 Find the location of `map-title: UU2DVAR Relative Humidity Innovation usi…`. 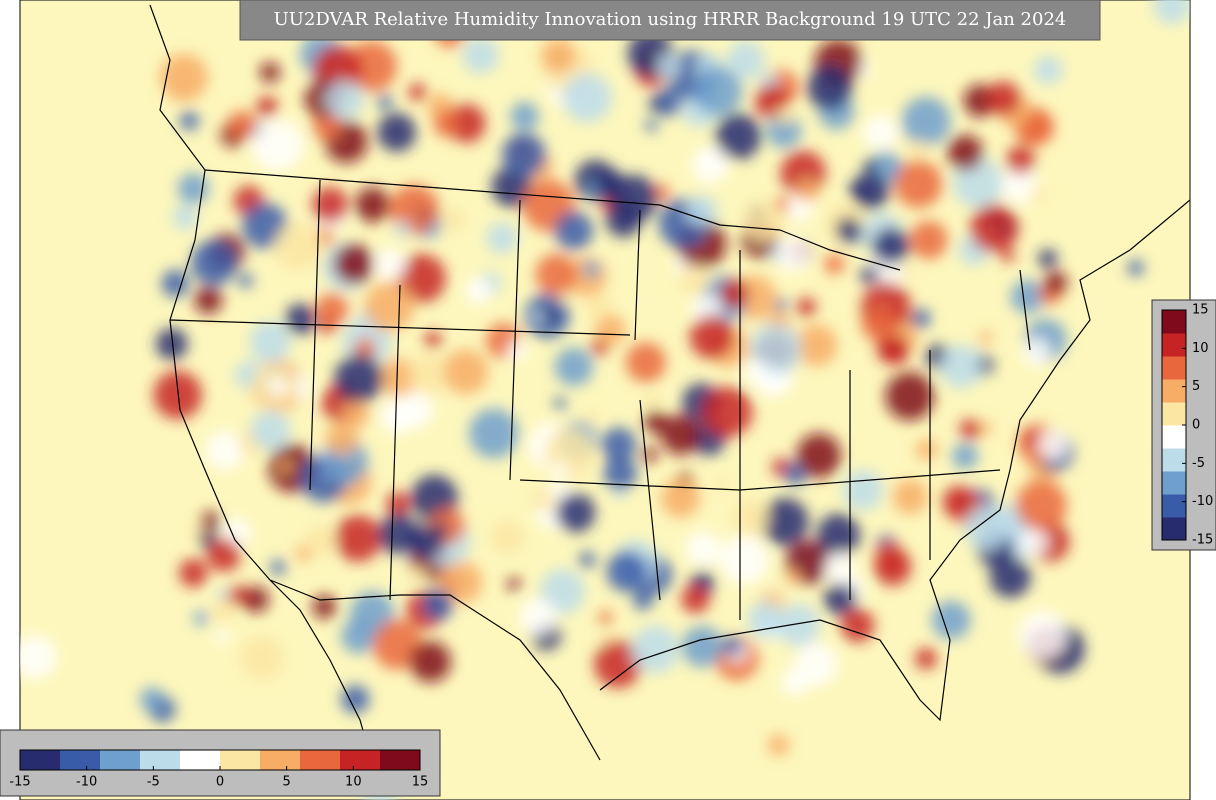

map-title: UU2DVAR Relative Humidity Innovation usi… is located at coordinates (670, 19).